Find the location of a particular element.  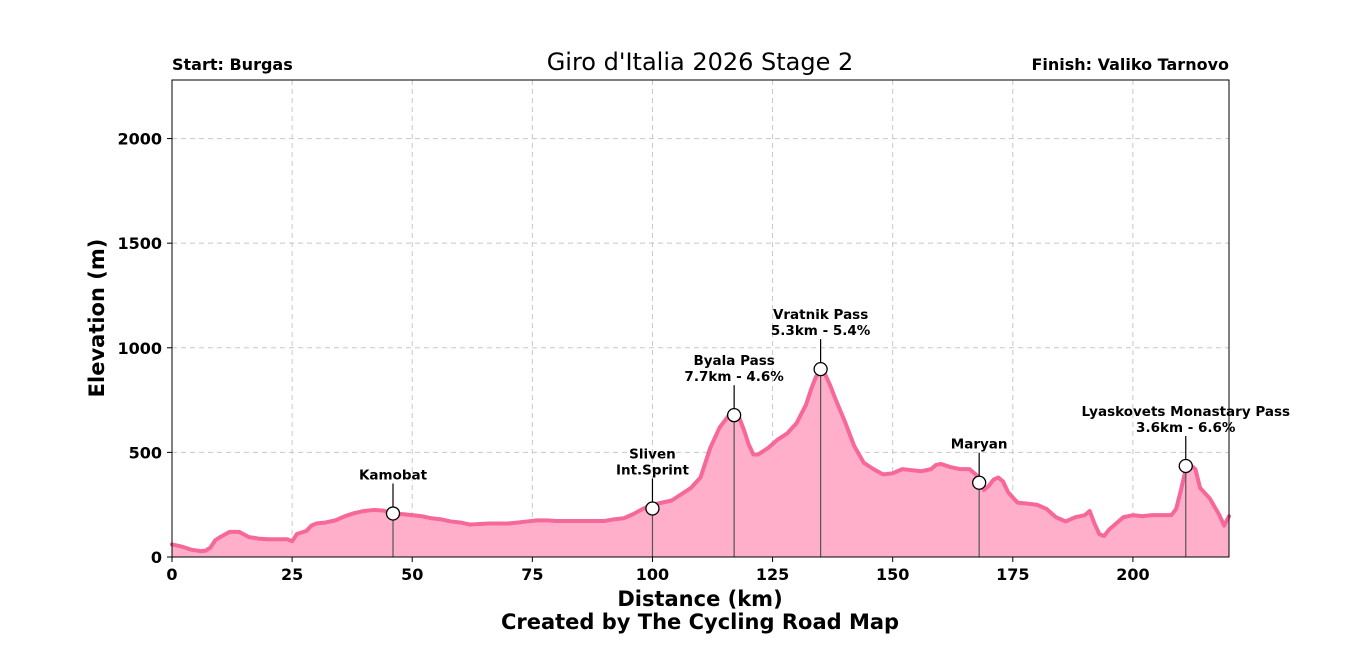

finish-label: Finish: Valiko Tarnovo is located at coordinates (1130, 64).